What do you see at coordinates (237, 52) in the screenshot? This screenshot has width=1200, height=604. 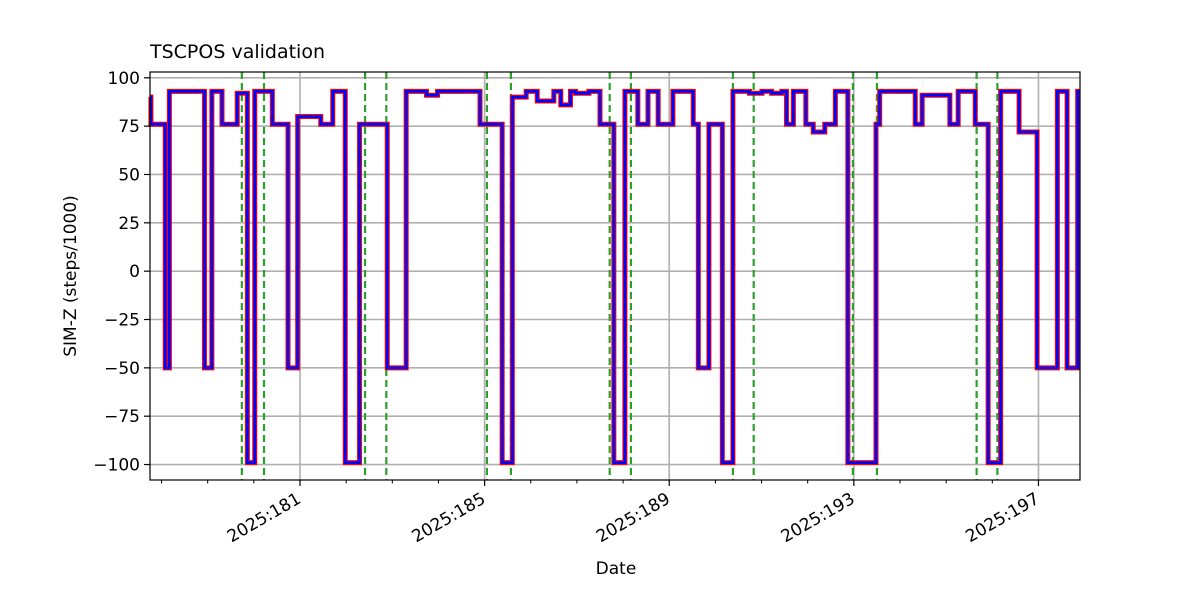 I see `chart-title: TSCPOS validation` at bounding box center [237, 52].